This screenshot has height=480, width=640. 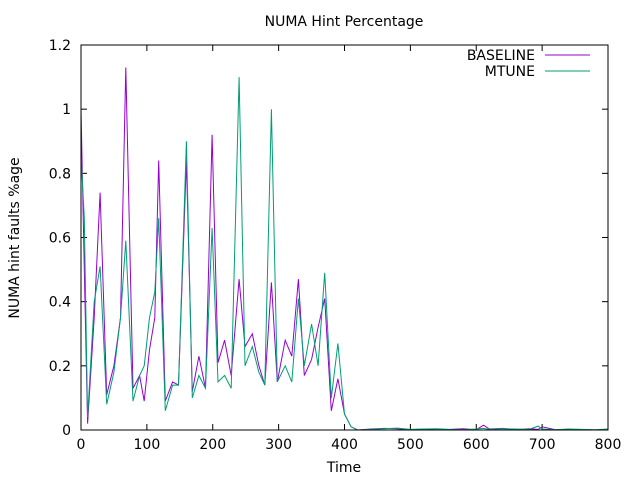 What do you see at coordinates (81, 445) in the screenshot?
I see `x-tick-label: 0` at bounding box center [81, 445].